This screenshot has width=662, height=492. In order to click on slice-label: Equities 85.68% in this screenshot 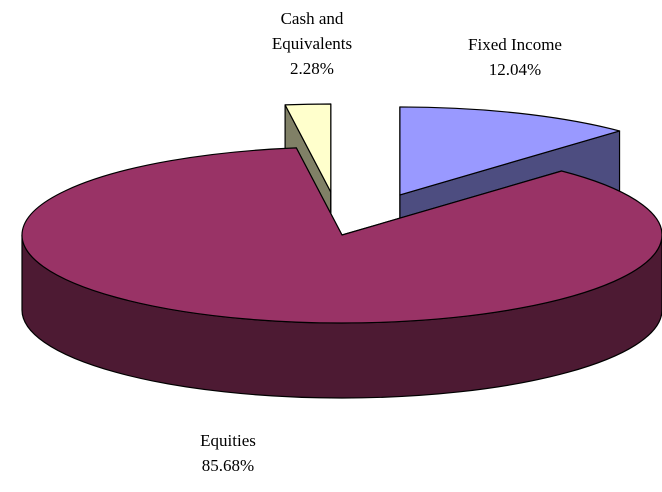, I will do `click(228, 453)`.